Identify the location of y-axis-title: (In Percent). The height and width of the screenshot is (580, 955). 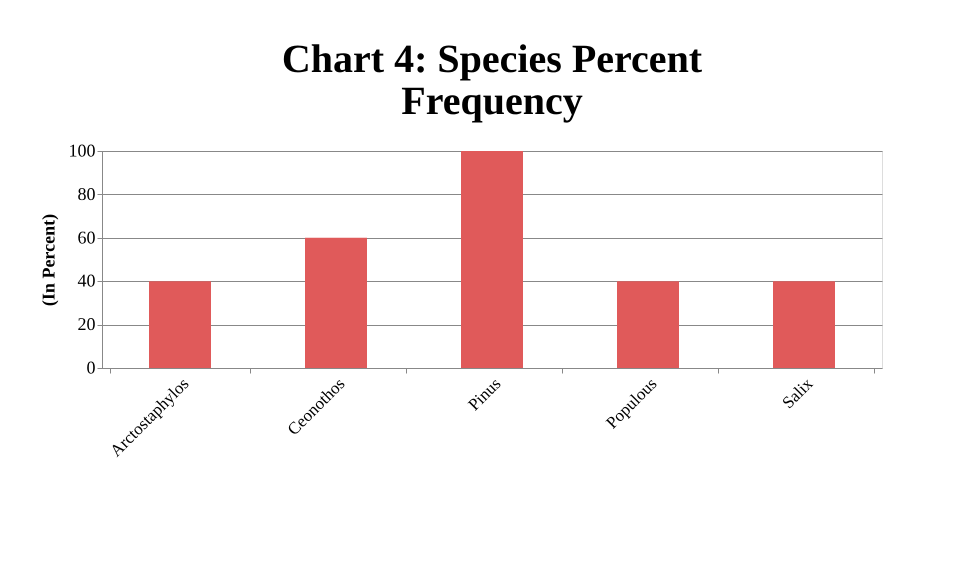
(48, 260).